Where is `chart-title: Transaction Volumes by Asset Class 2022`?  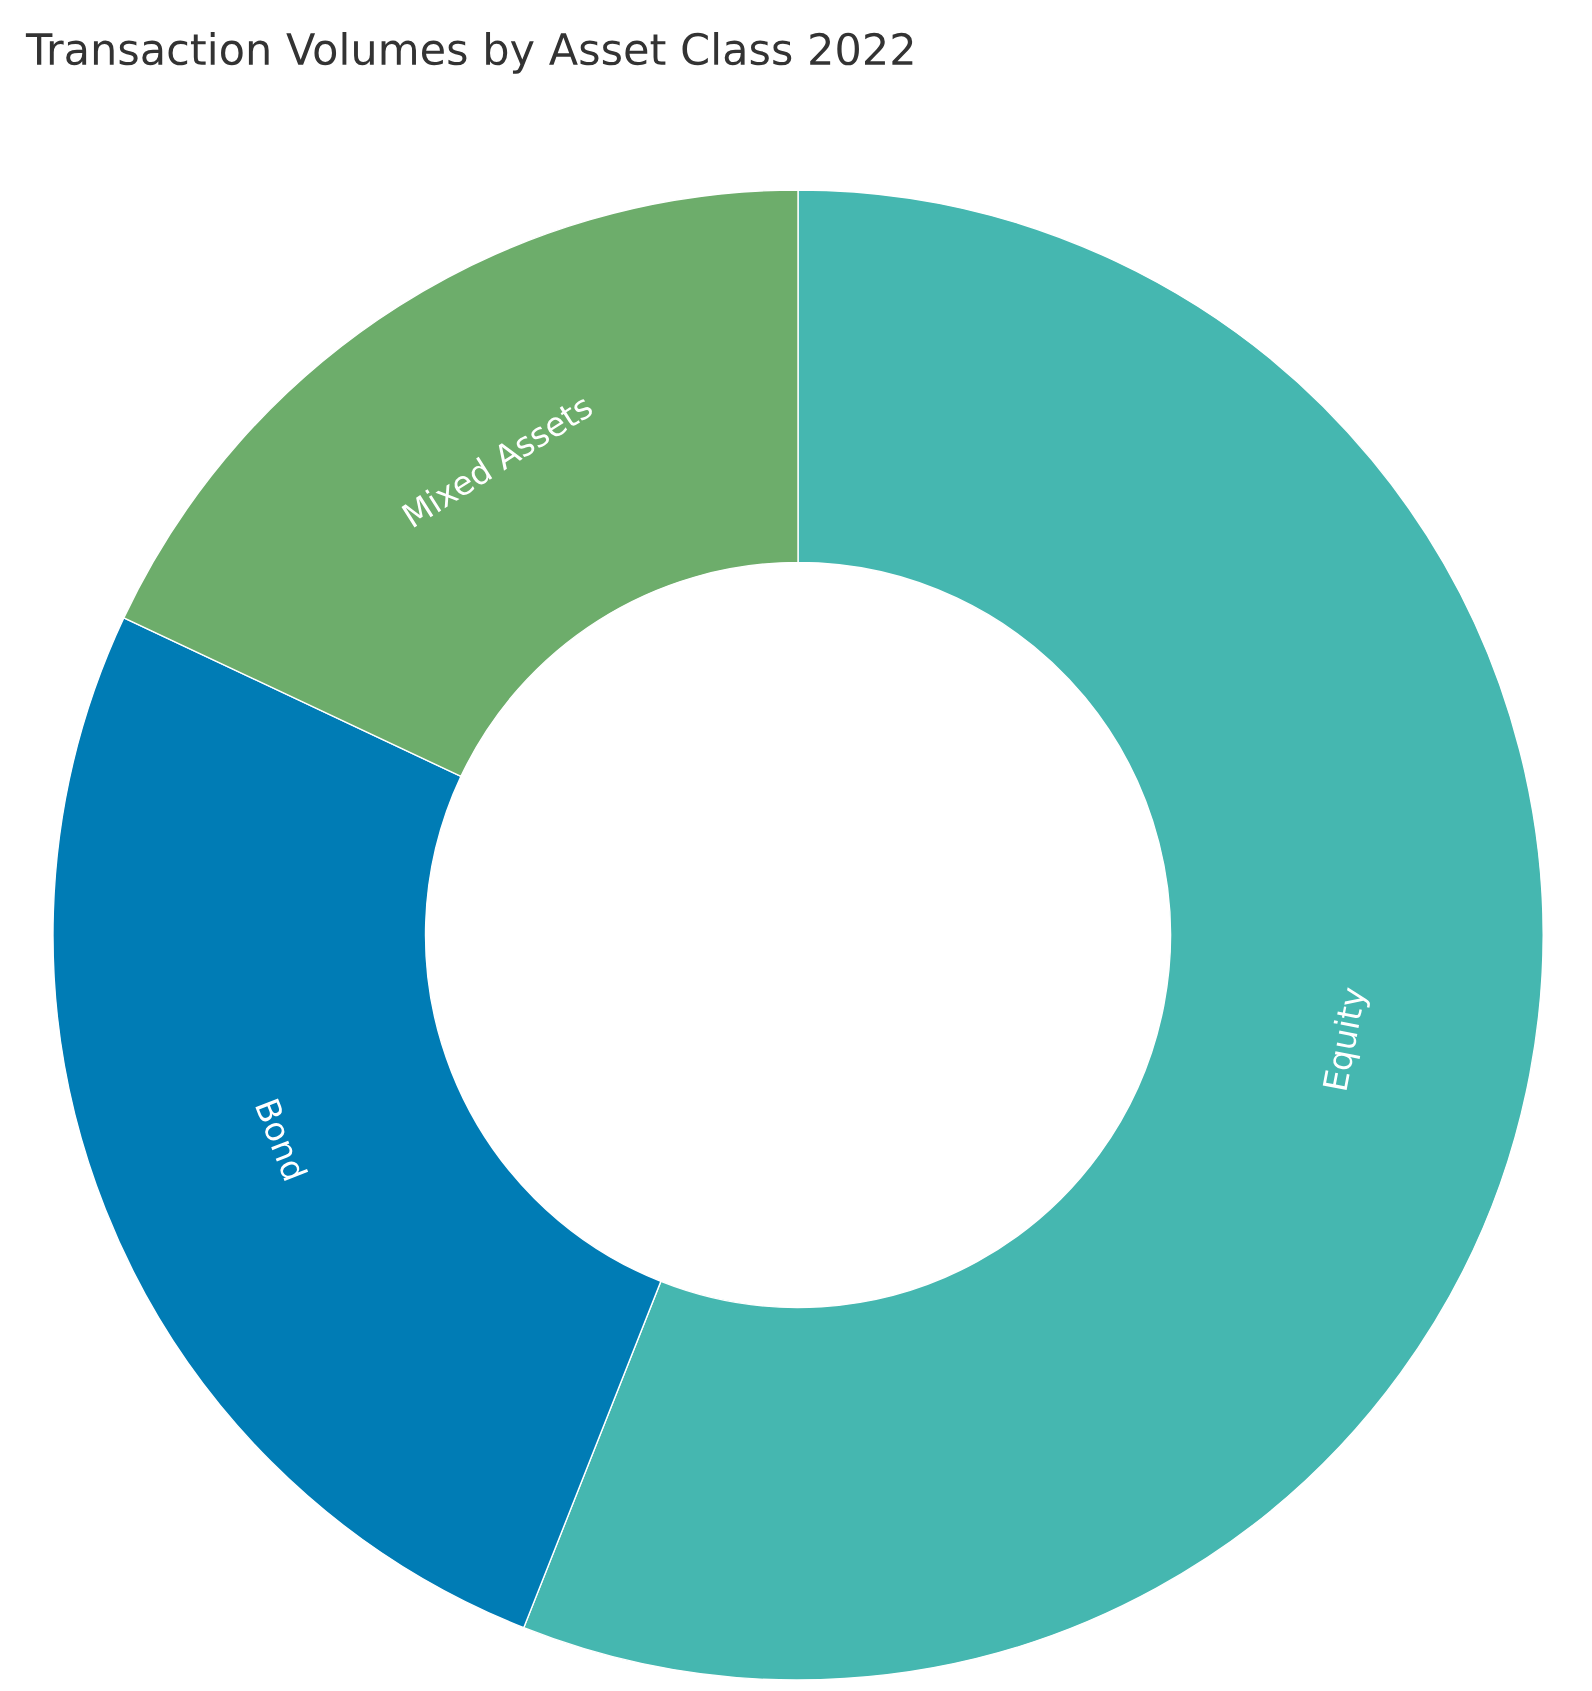
chart-title: Transaction Volumes by Asset Class 2022 is located at coordinates (469, 53).